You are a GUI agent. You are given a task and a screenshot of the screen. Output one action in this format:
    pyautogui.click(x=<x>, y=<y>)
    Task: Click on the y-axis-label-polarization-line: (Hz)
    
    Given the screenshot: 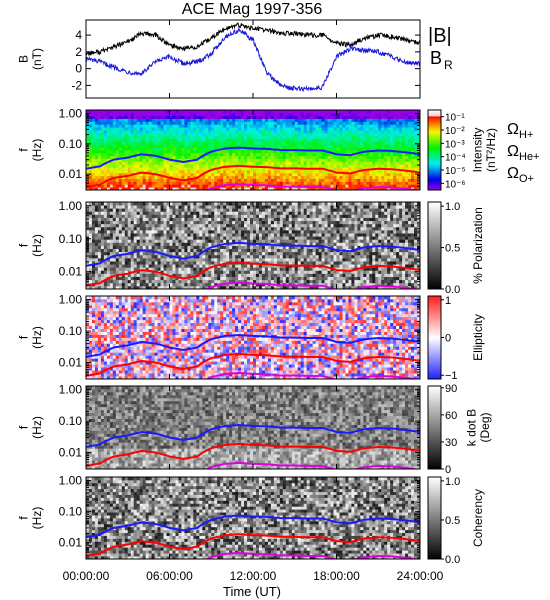 What is the action you would take?
    pyautogui.click(x=37, y=245)
    